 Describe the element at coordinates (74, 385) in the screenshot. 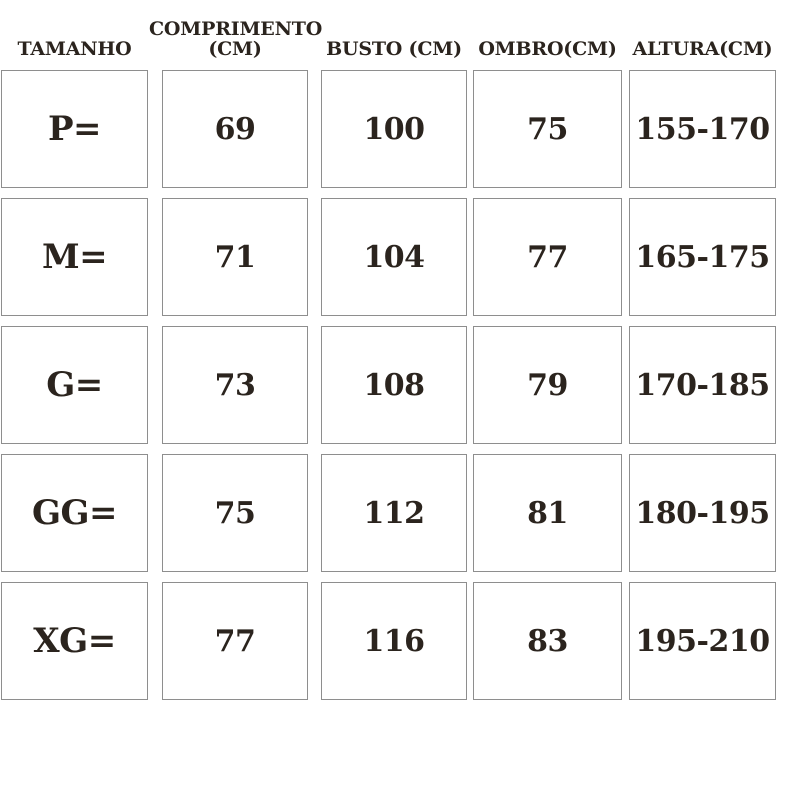

I see `table-cell: G=` at that location.